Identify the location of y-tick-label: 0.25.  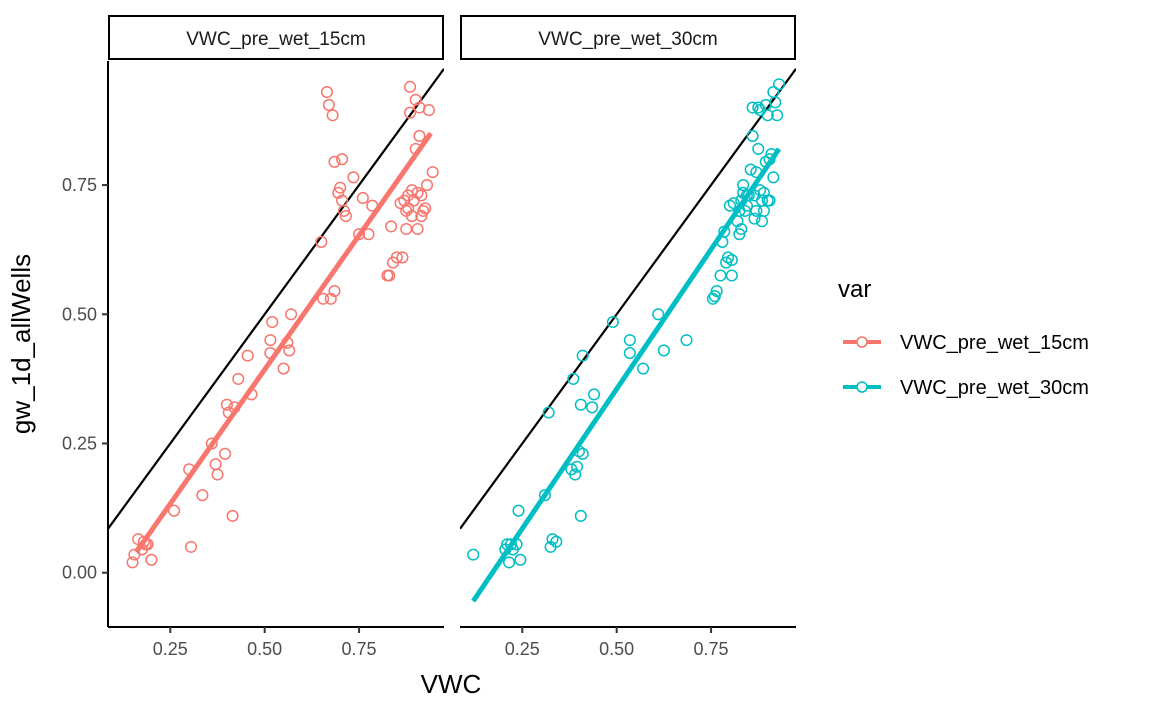
(79, 444).